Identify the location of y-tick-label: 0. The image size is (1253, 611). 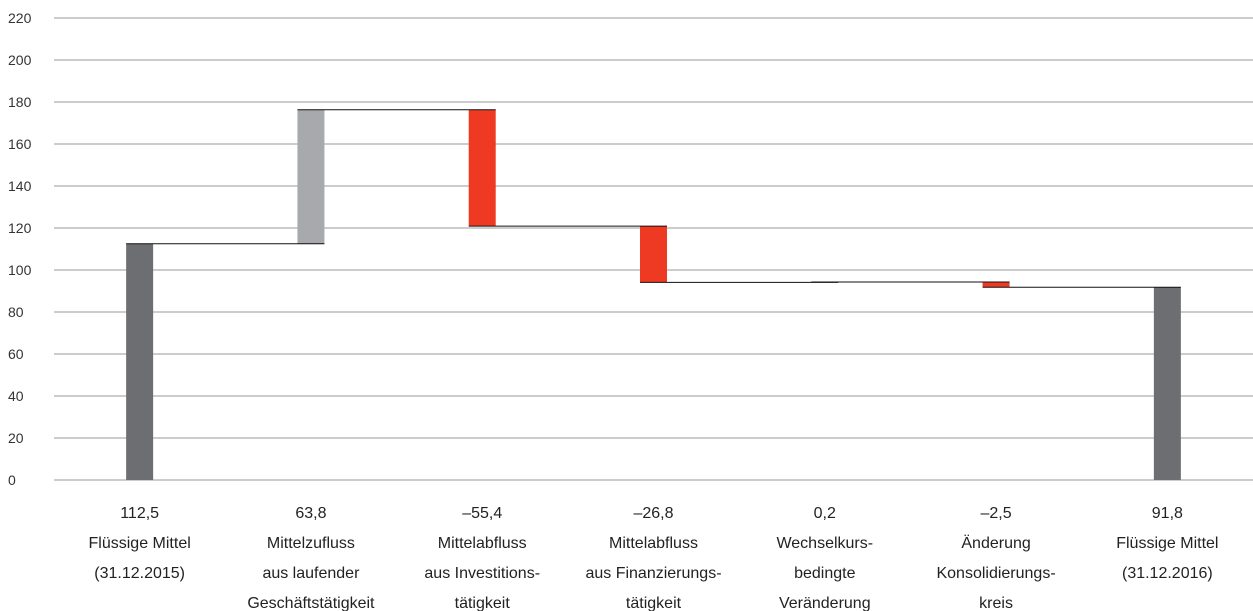
(12, 480).